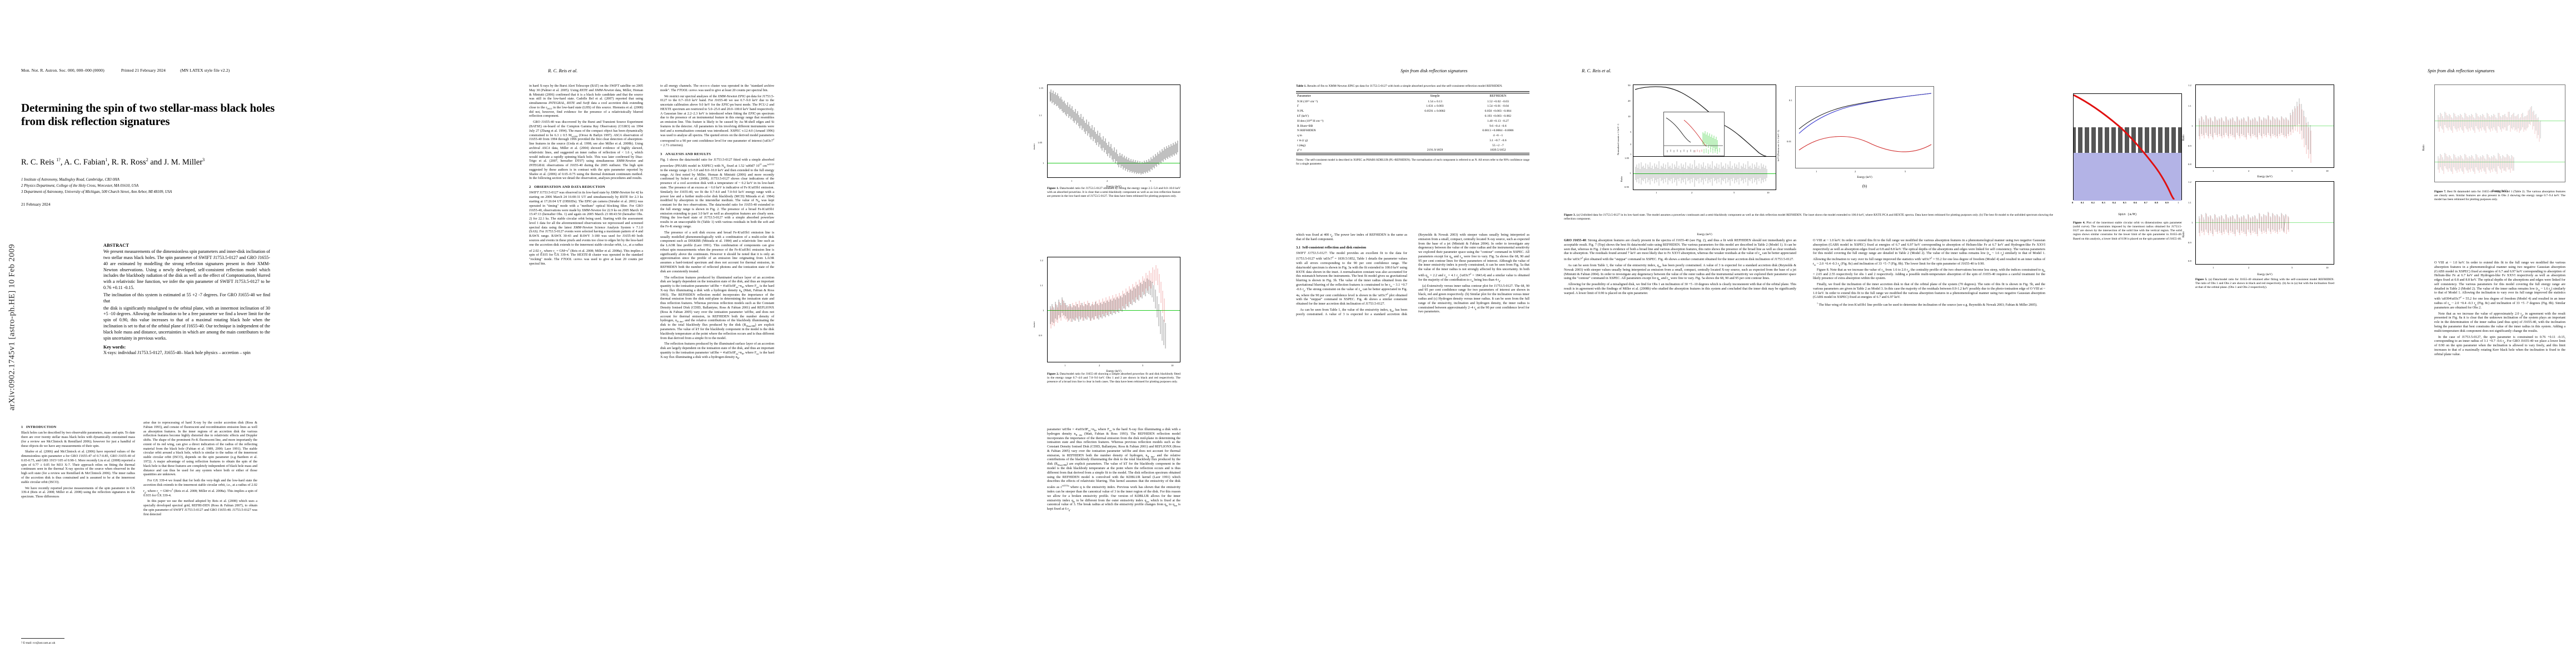 The image size is (2576, 667). I want to click on figure-5b-xtick-1: 2, so click(2249, 267).